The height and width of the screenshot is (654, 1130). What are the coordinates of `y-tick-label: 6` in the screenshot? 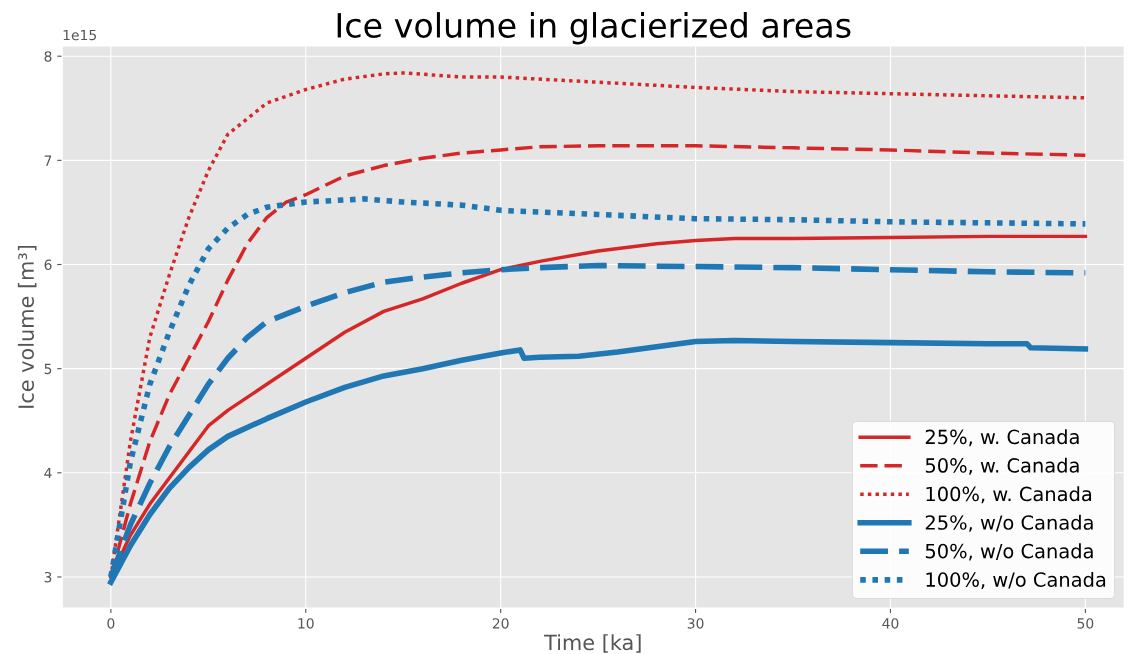 It's located at (48, 264).